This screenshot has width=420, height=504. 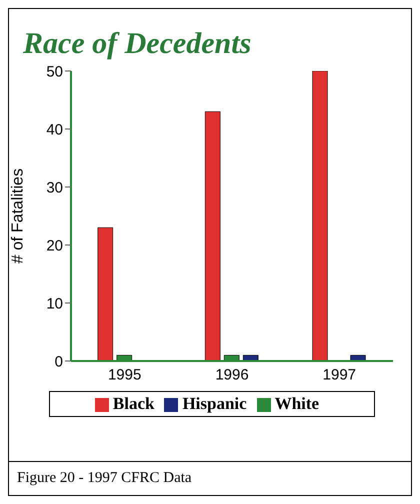 What do you see at coordinates (232, 375) in the screenshot?
I see `x-tick-label: 1996` at bounding box center [232, 375].